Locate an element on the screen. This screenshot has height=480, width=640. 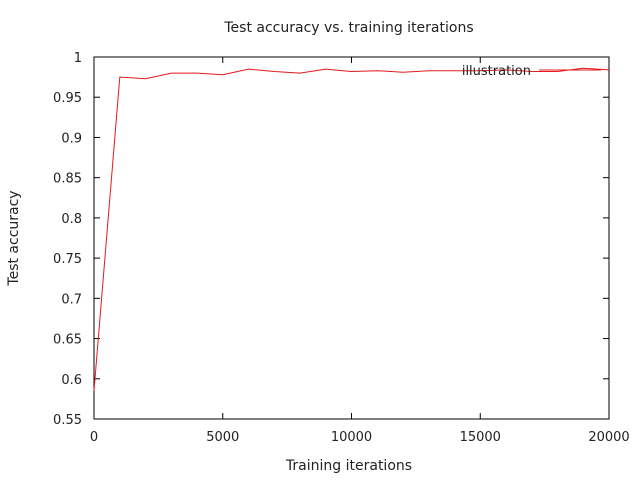
x-tick-label: 5000 is located at coordinates (222, 437).